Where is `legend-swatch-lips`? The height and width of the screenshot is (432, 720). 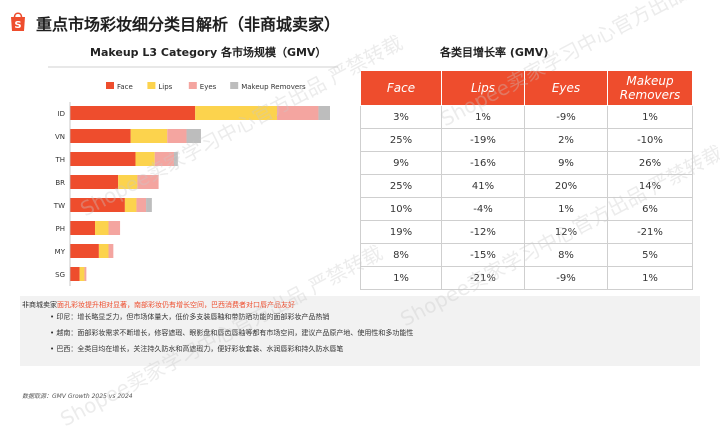
legend-swatch-lips is located at coordinates (151, 85).